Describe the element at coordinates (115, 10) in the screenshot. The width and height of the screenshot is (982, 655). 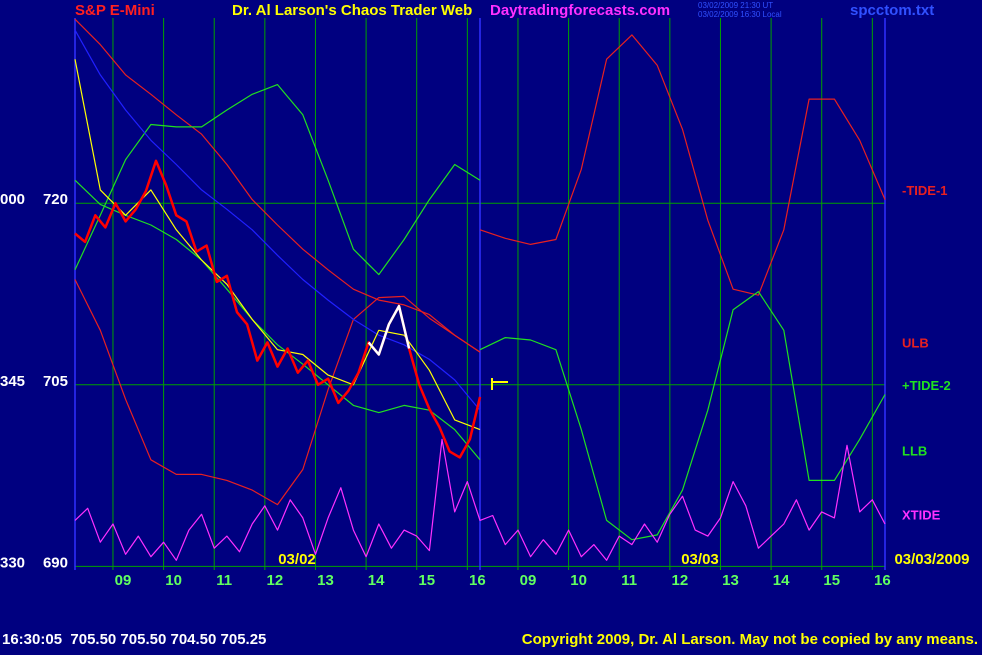
I see `symbol: S&P E-Mini` at that location.